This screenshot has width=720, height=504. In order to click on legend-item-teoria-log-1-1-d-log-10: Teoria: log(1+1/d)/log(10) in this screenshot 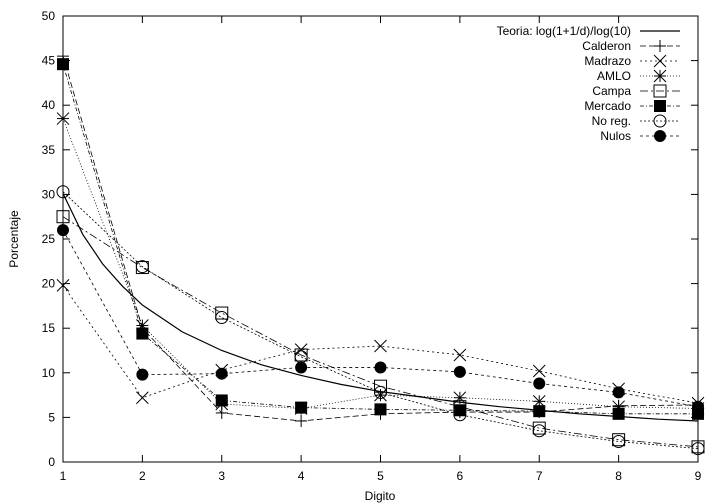, I will do `click(588, 31)`.